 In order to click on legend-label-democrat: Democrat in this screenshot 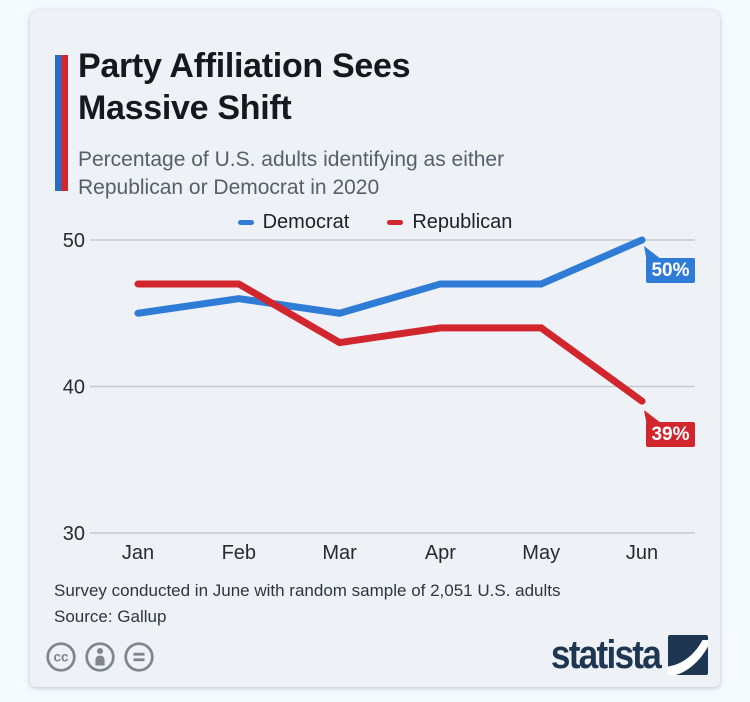, I will do `click(306, 222)`.